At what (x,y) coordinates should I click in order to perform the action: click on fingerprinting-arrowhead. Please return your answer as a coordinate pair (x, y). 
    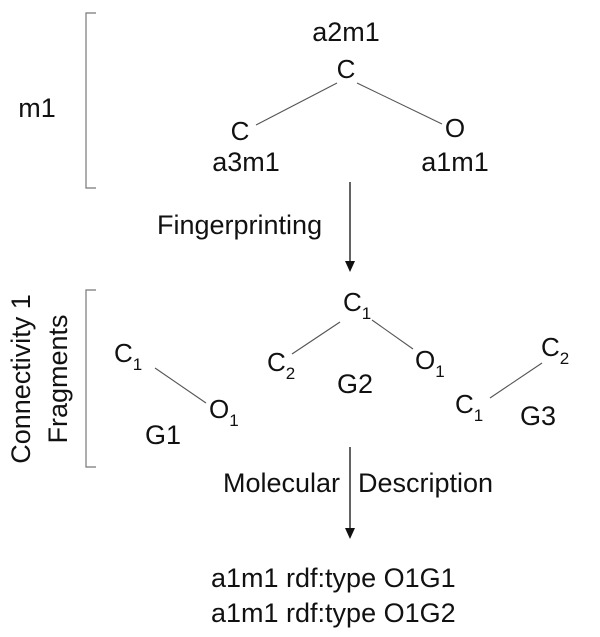
    Looking at the image, I should click on (350, 266).